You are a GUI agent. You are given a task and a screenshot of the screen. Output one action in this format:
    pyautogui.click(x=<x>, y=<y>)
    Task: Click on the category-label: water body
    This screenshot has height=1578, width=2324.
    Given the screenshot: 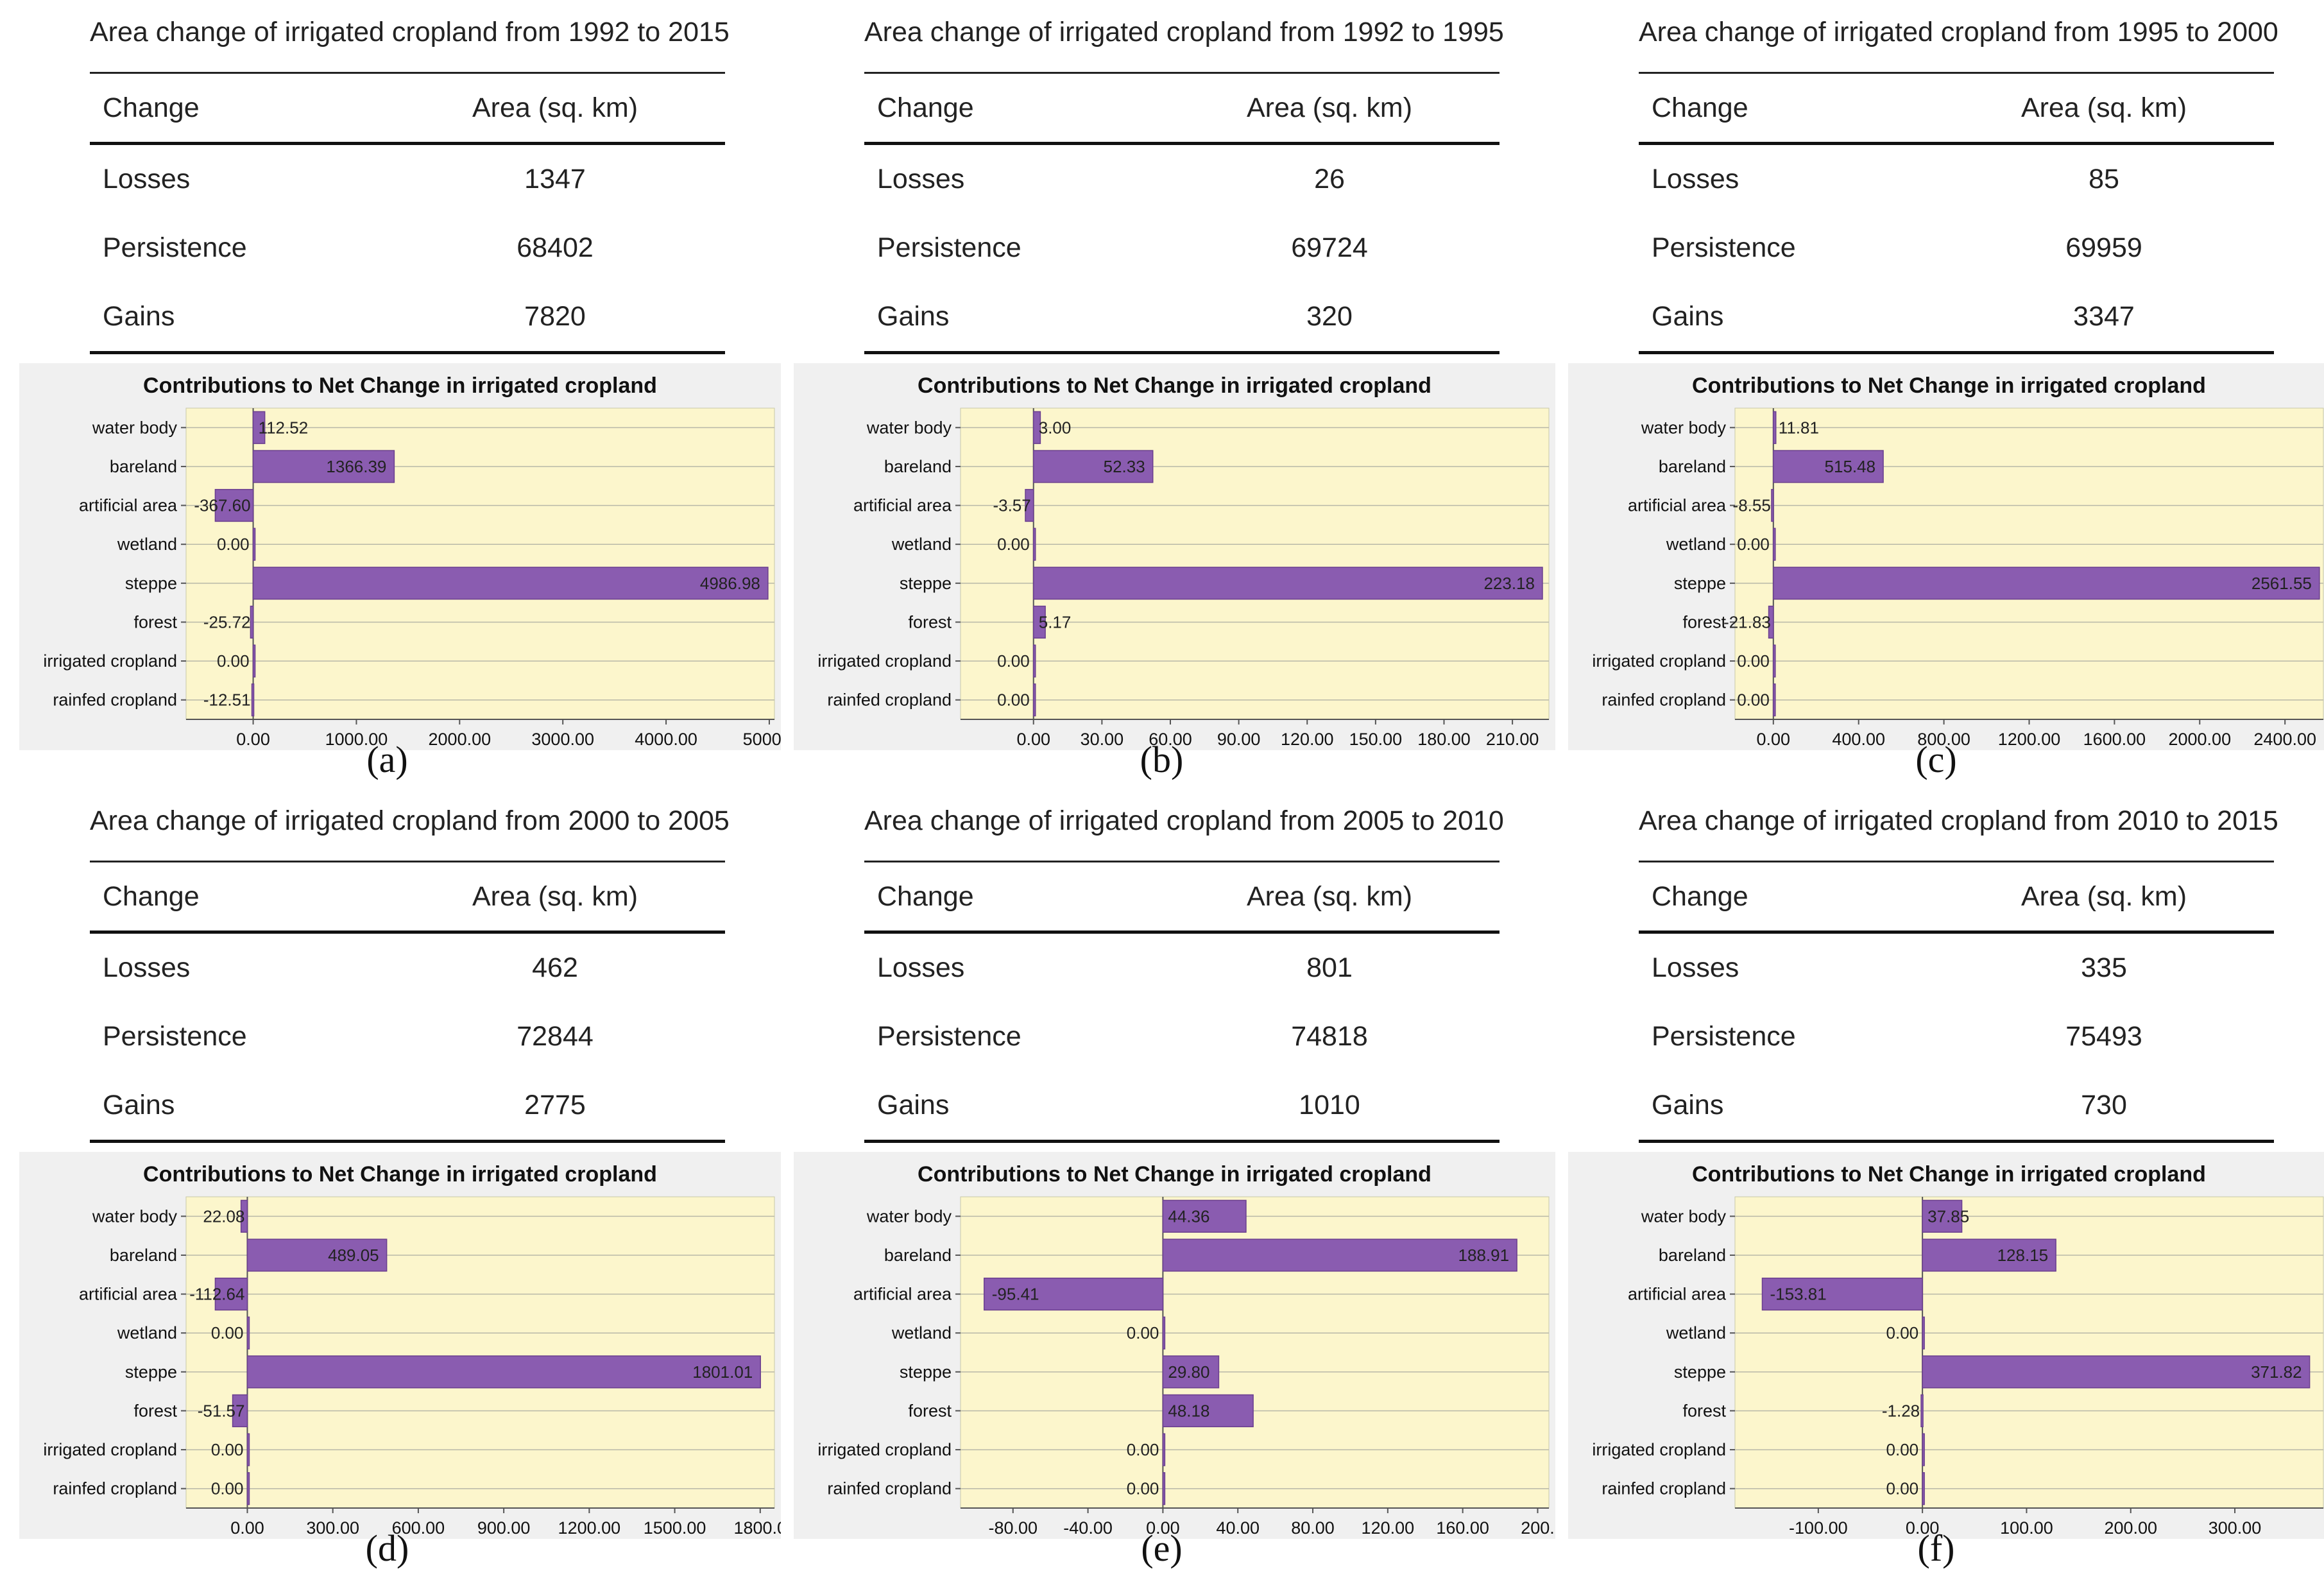 What is the action you would take?
    pyautogui.click(x=135, y=1216)
    